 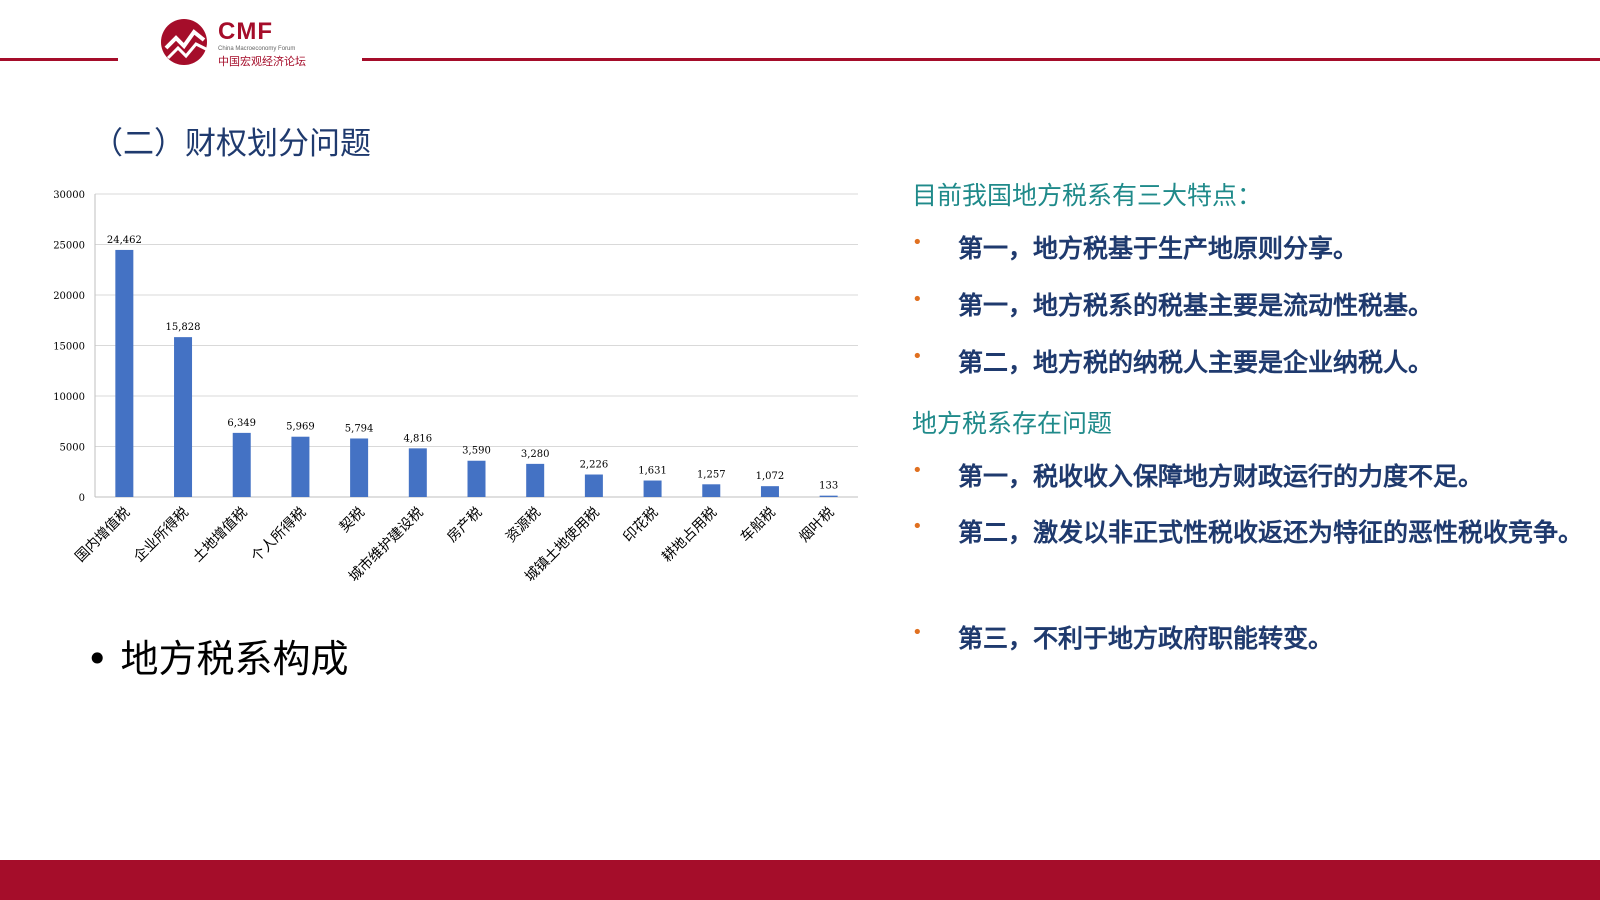 What do you see at coordinates (981, 59) in the screenshot?
I see `header-rule-right` at bounding box center [981, 59].